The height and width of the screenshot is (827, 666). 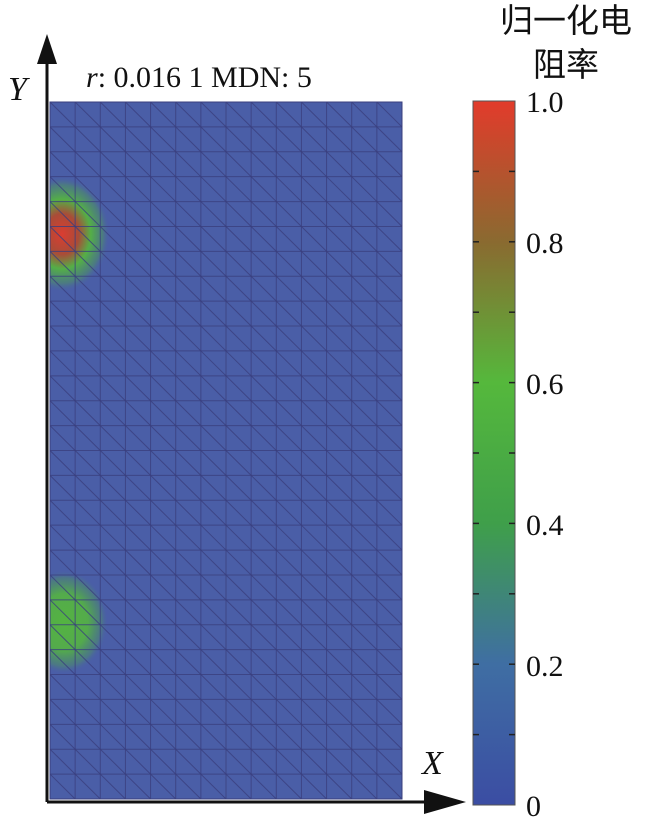 I want to click on colorbar-label-0: 0, so click(x=533, y=806).